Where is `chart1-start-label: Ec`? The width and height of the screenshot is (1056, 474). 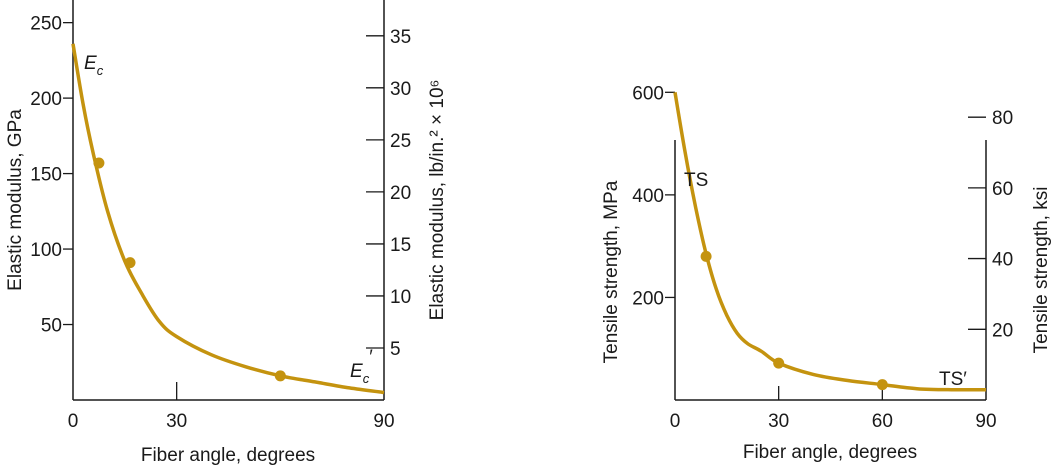 chart1-start-label: Ec is located at coordinates (94, 65).